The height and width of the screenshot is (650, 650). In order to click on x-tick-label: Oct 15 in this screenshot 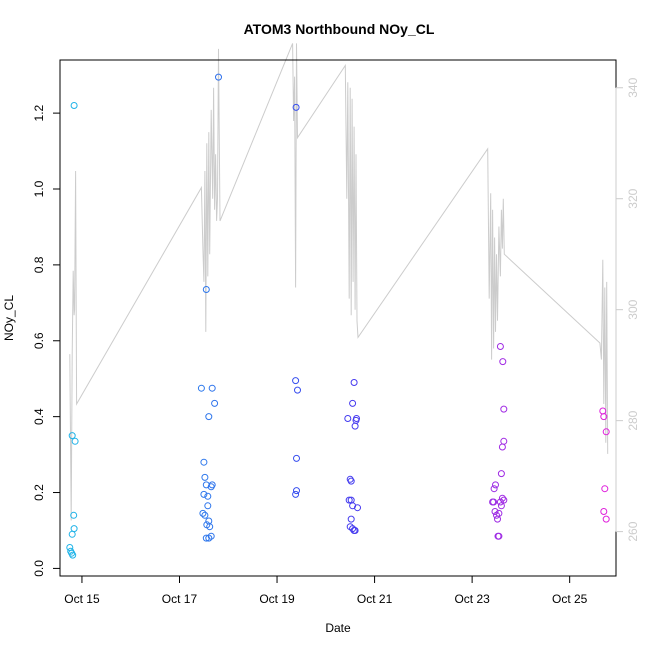, I will do `click(82, 599)`.